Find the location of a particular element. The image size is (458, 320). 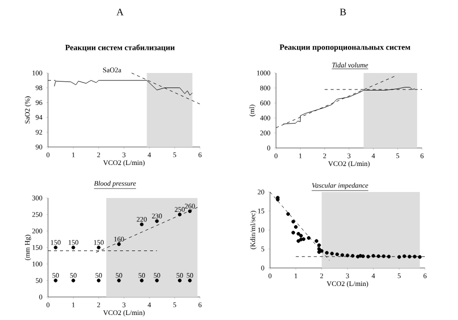

text: B is located at coordinates (343, 12).